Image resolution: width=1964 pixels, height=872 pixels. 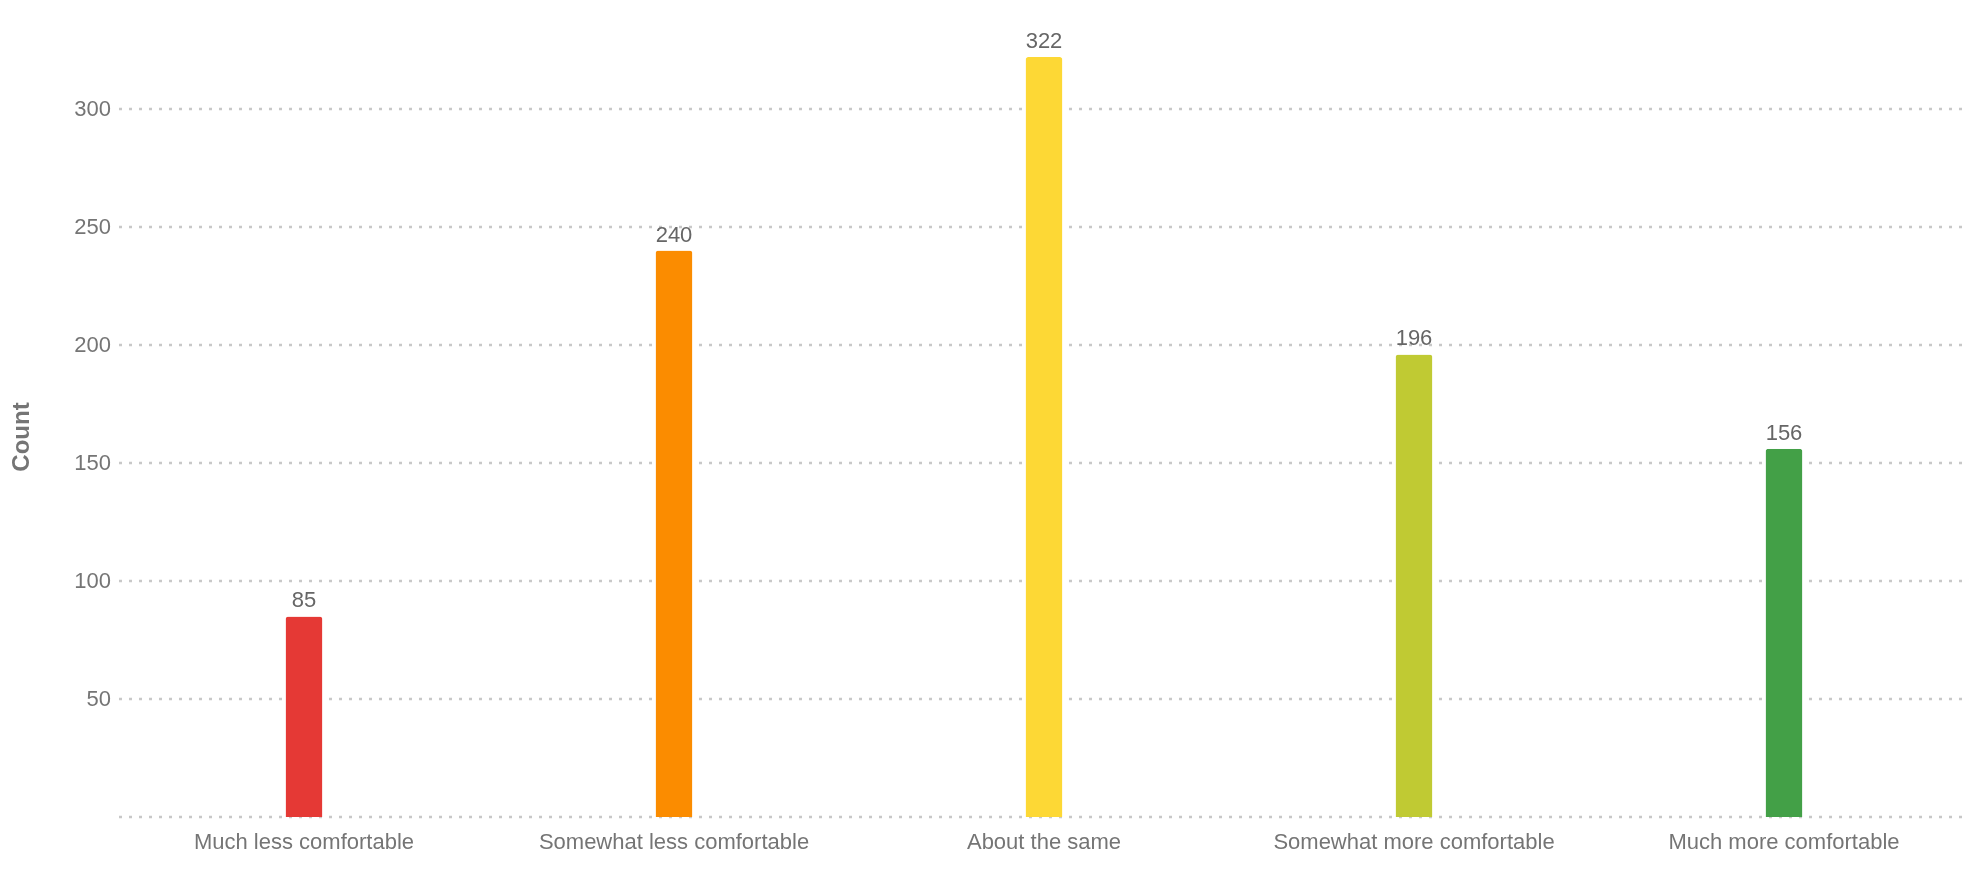 I want to click on x-tick-label: Much more comfortable, so click(x=1784, y=841).